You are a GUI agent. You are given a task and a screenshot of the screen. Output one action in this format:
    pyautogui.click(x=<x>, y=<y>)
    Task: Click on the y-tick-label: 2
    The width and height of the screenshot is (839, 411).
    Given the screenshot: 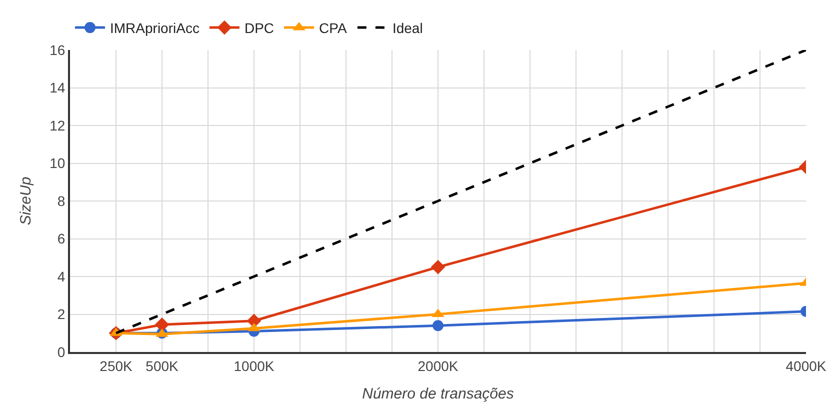 What is the action you would take?
    pyautogui.click(x=61, y=314)
    